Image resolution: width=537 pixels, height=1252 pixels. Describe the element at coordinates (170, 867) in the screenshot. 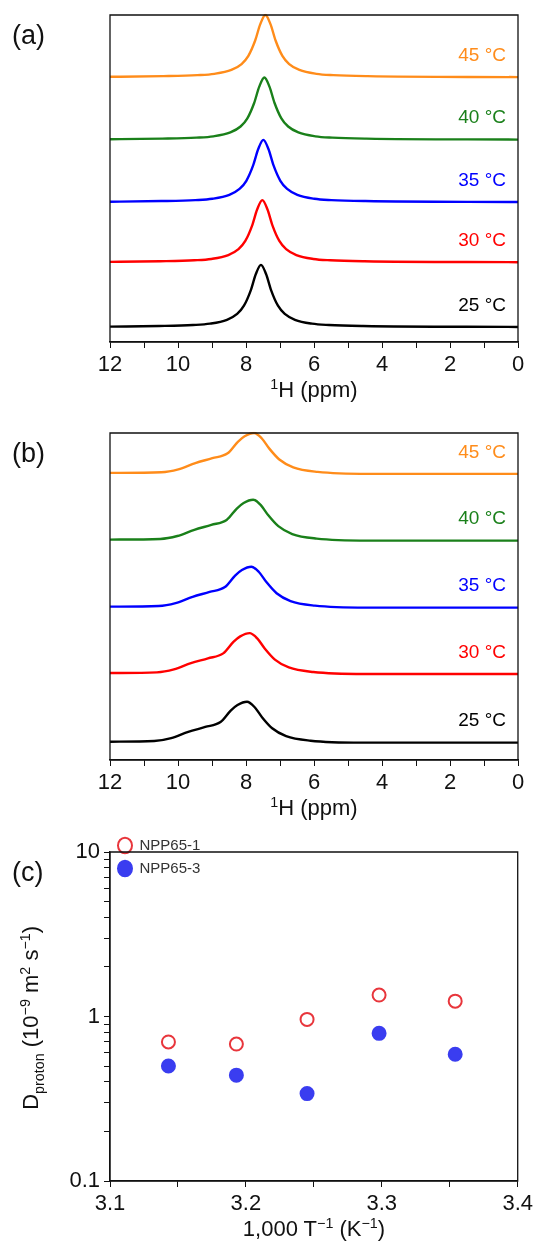

I see `legend-label: NPP65-3` at that location.